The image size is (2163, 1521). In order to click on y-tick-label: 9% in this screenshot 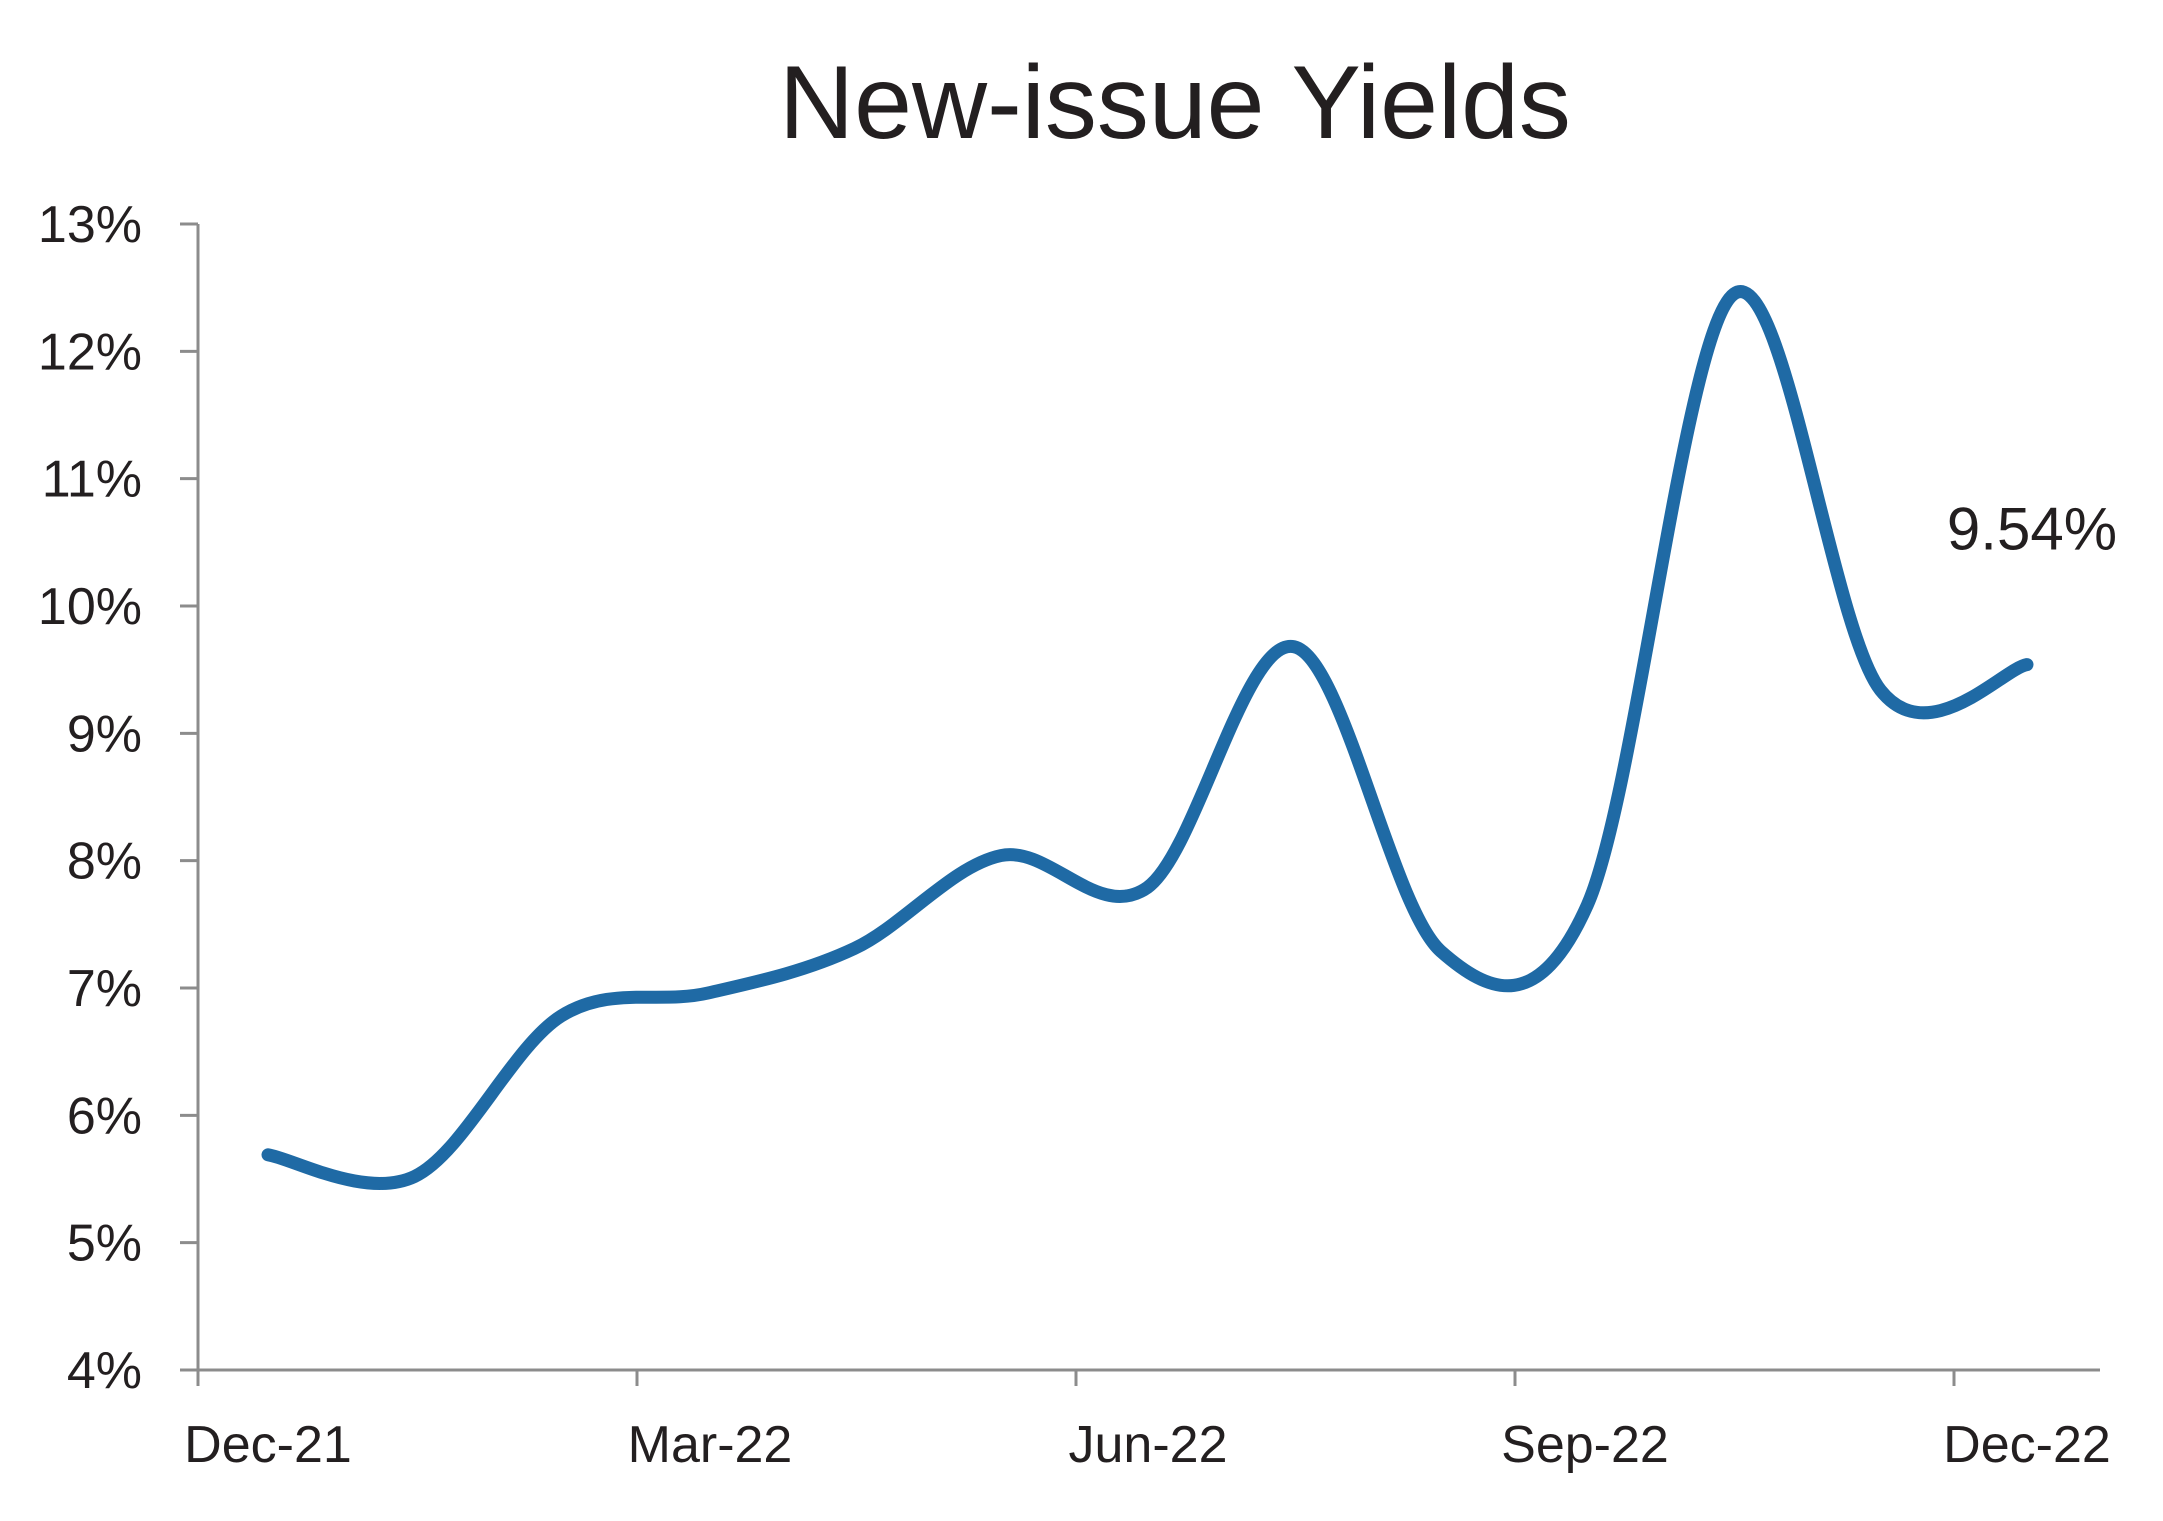, I will do `click(104, 734)`.